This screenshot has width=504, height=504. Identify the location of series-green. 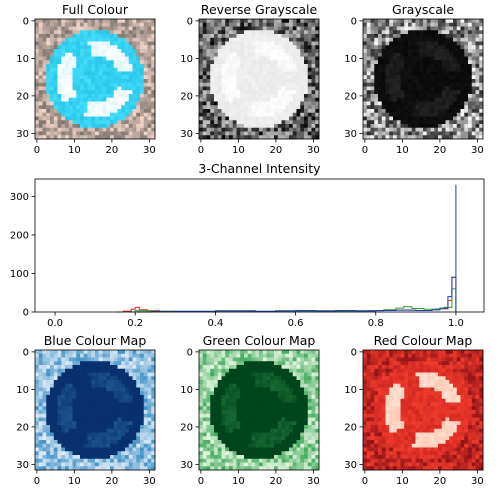
(291, 300).